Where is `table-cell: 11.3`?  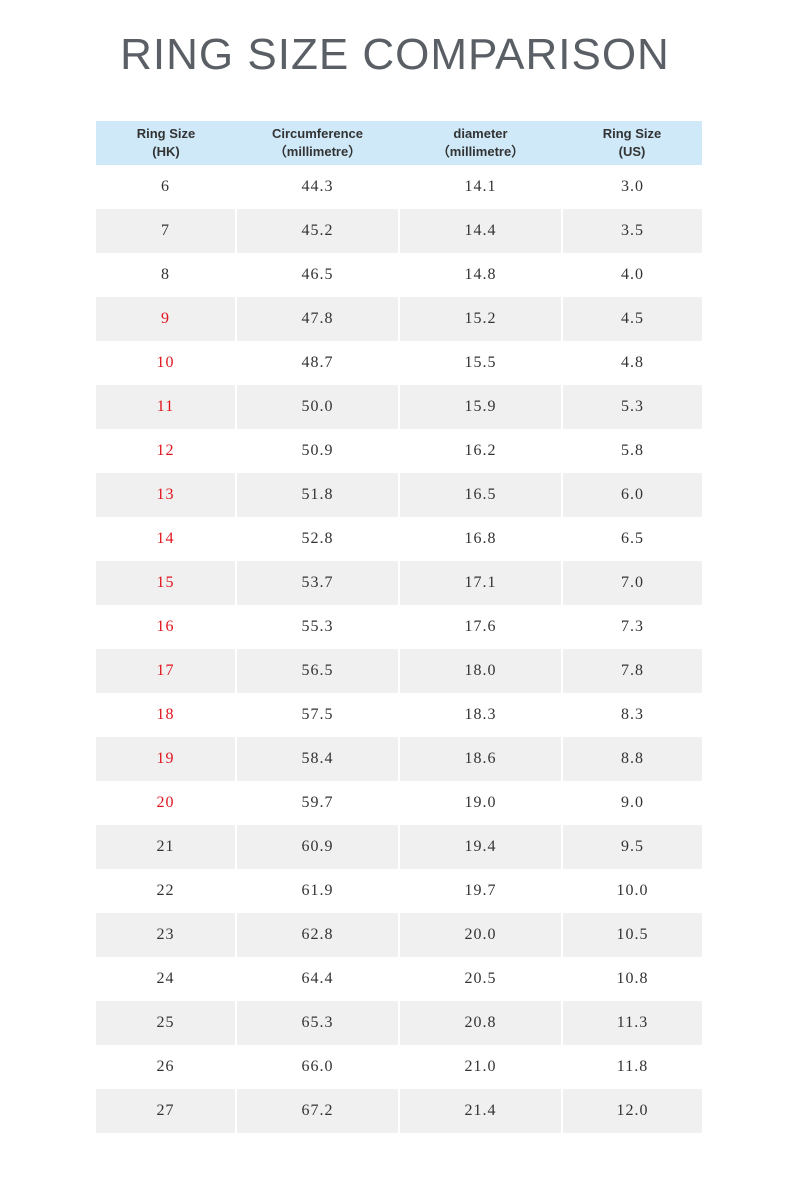 table-cell: 11.3 is located at coordinates (631, 1023).